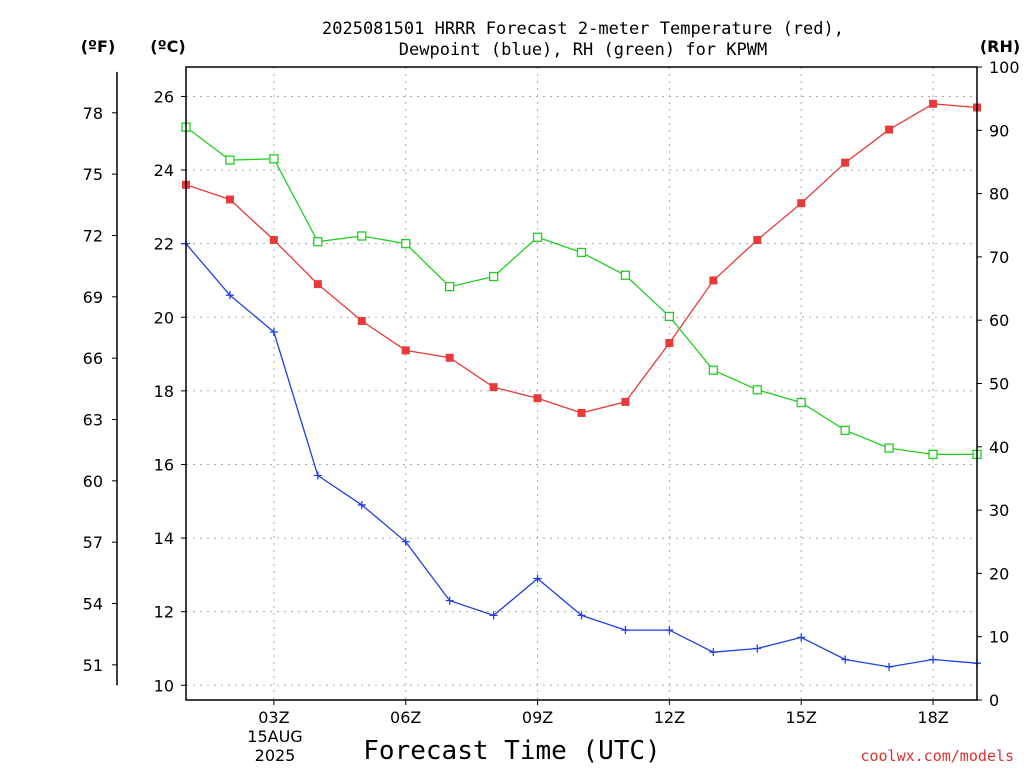 This screenshot has width=1024, height=768. Describe the element at coordinates (93, 665) in the screenshot. I see `fahrenheit-tick-label: 51` at that location.